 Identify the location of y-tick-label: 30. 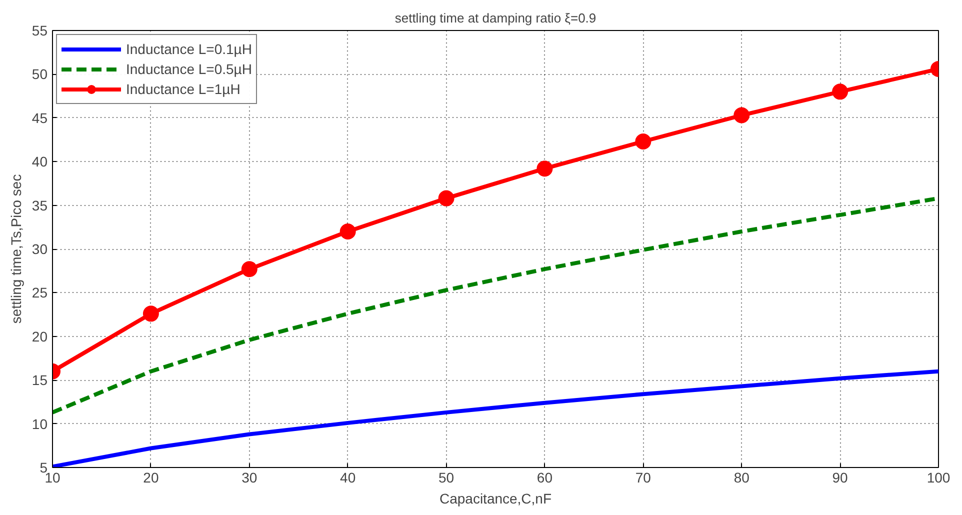
(40, 249).